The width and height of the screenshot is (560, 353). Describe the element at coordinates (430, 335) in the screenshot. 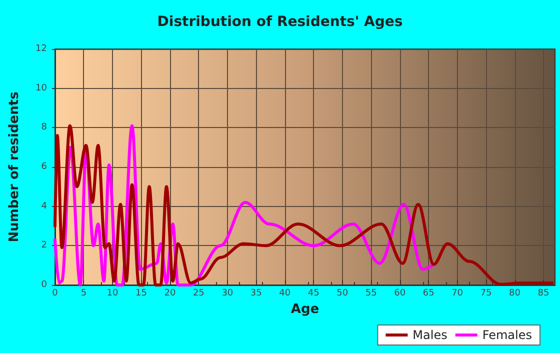

I see `legend-label: Males` at that location.